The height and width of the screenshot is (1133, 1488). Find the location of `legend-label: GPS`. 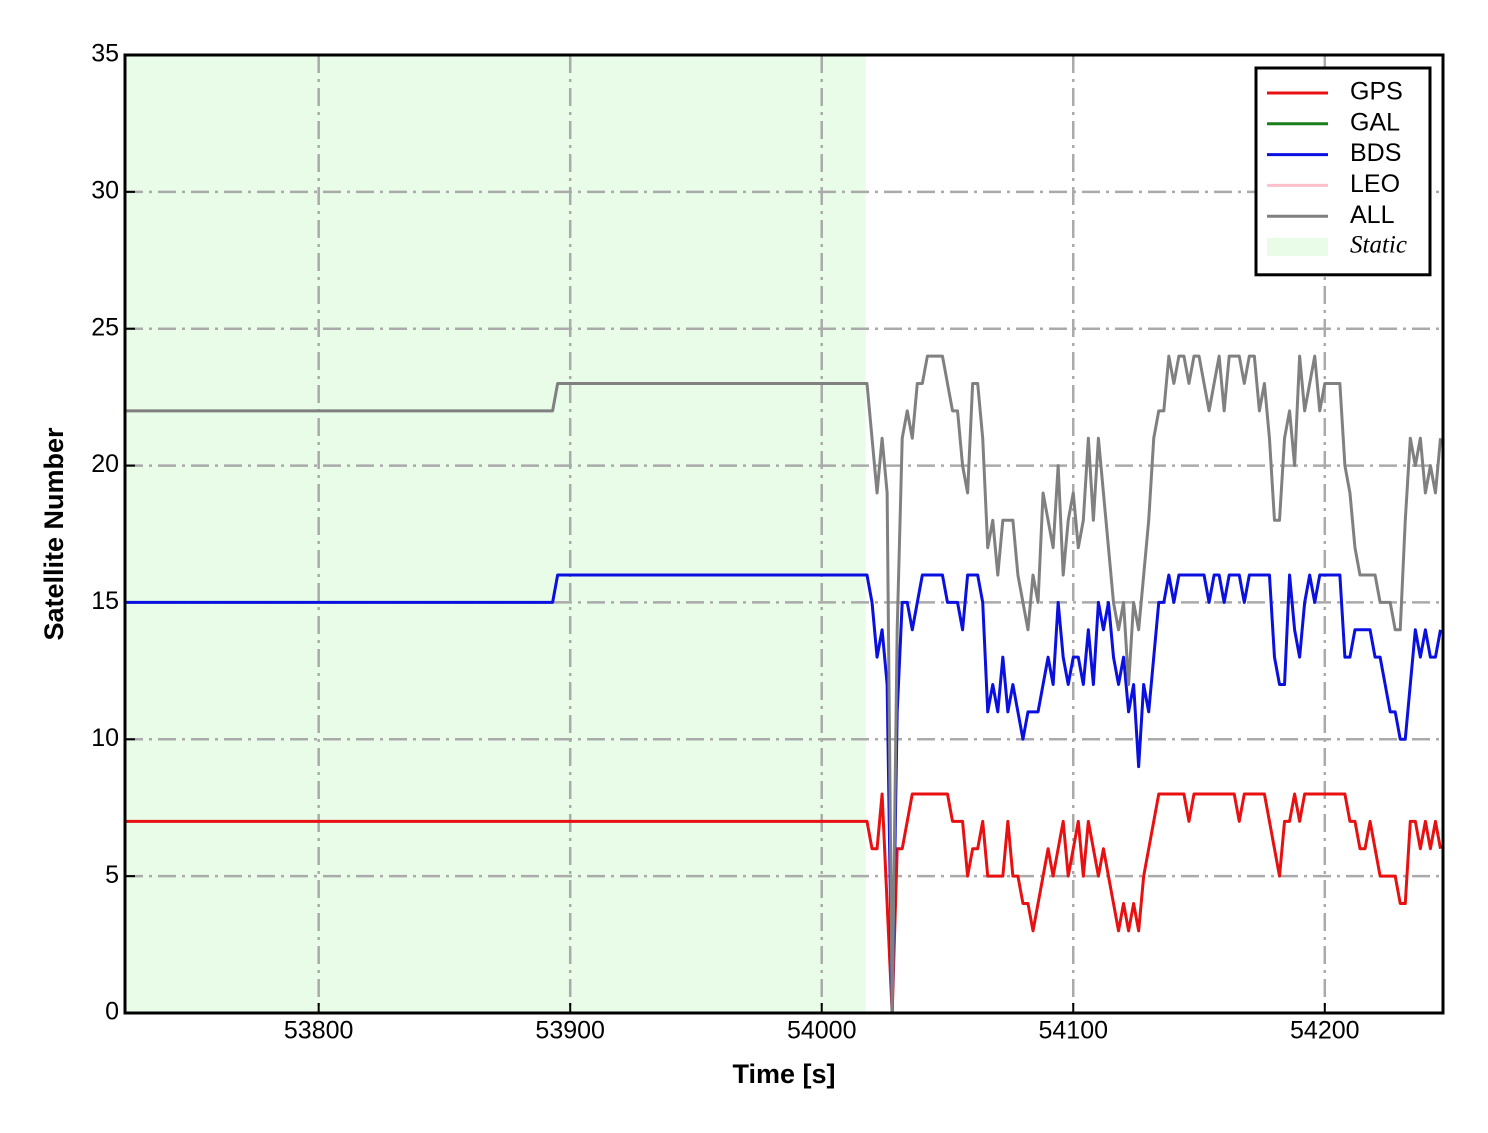

legend-label: GPS is located at coordinates (1376, 92).